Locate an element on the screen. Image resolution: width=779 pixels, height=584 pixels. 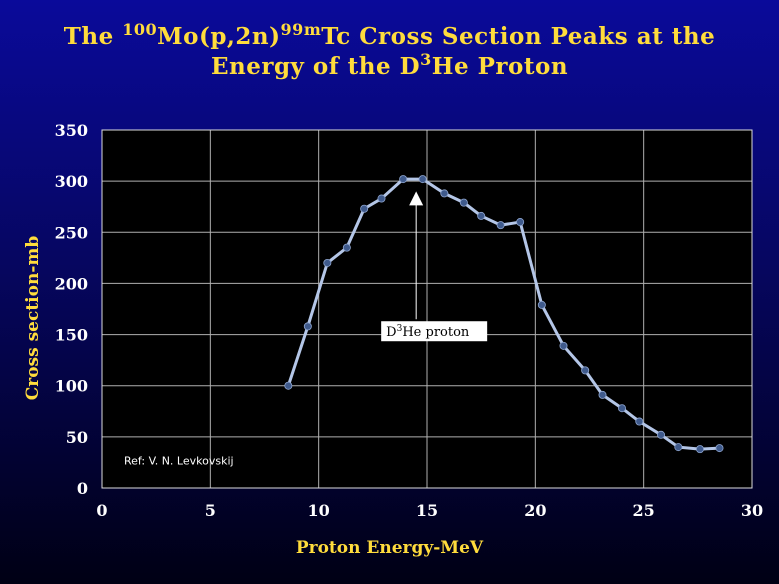
annotation-label: D3He proton is located at coordinates (428, 332).